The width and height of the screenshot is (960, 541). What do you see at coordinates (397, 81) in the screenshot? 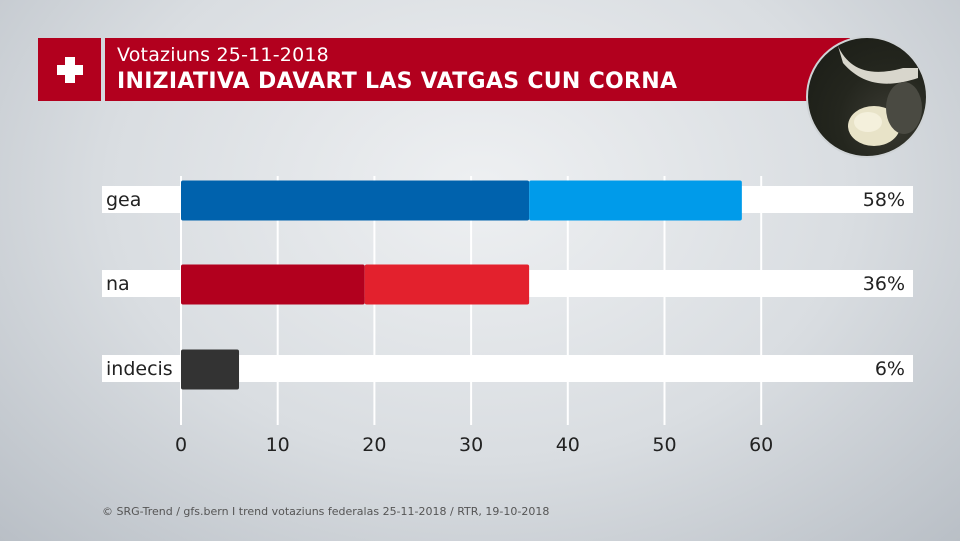
I see `header-title: INIZIATIVA DAVART LAS VATGAS CUN CORNA` at bounding box center [397, 81].